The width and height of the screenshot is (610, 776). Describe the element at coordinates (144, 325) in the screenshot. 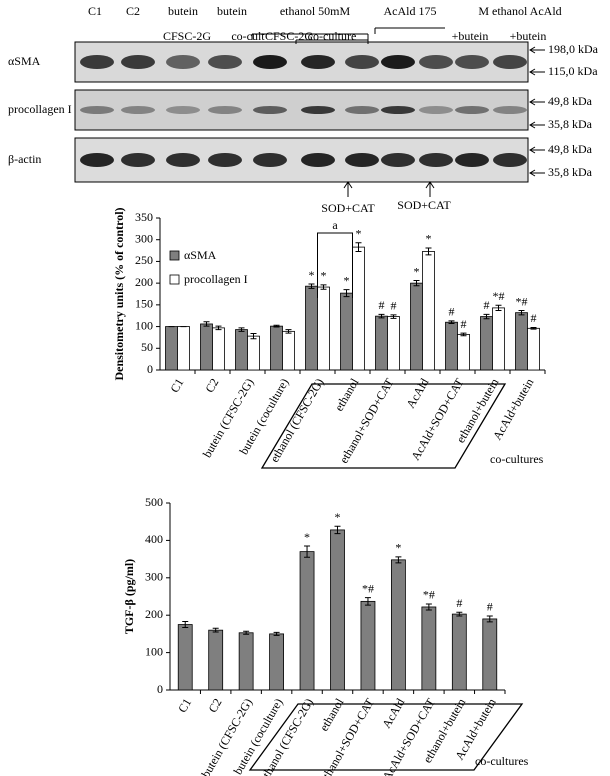

I see `y-tick-label: 100` at that location.